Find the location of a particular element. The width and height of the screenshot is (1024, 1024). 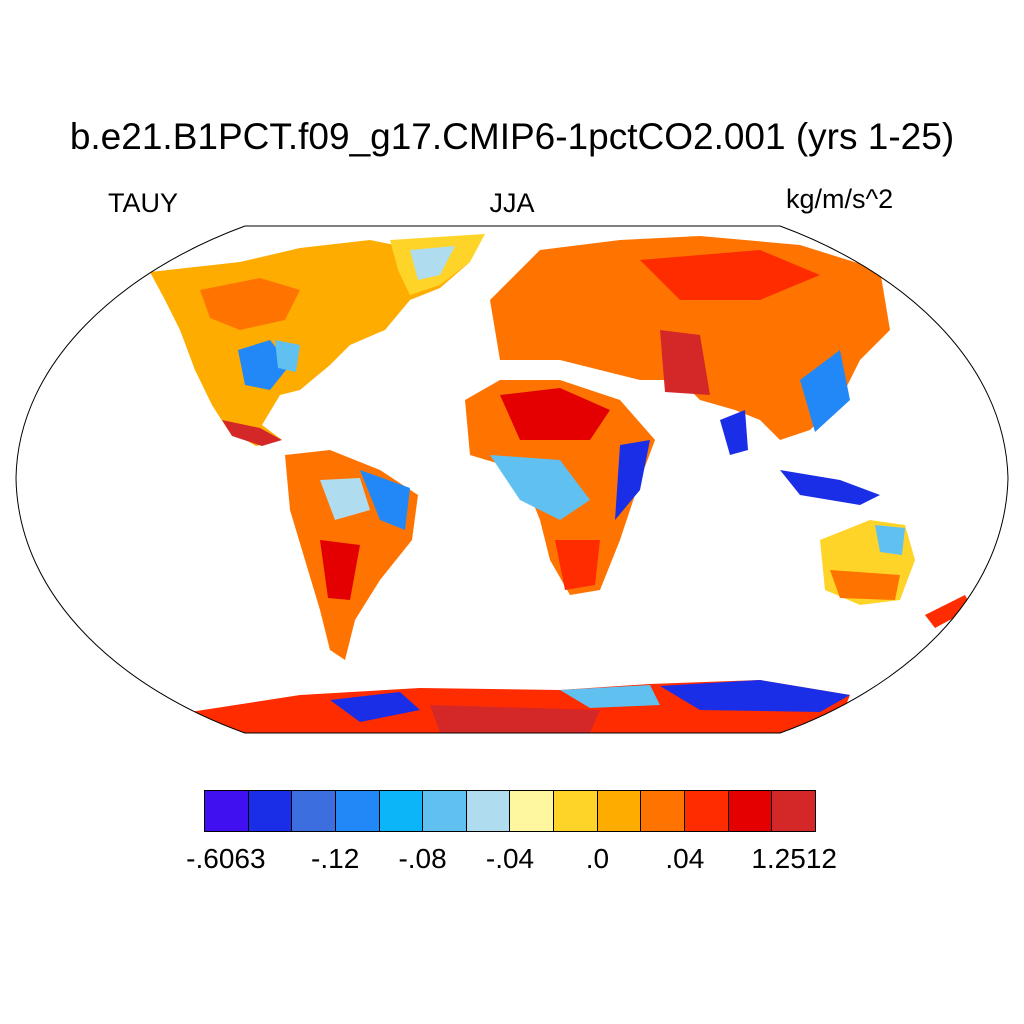

australia-south is located at coordinates (865, 585).